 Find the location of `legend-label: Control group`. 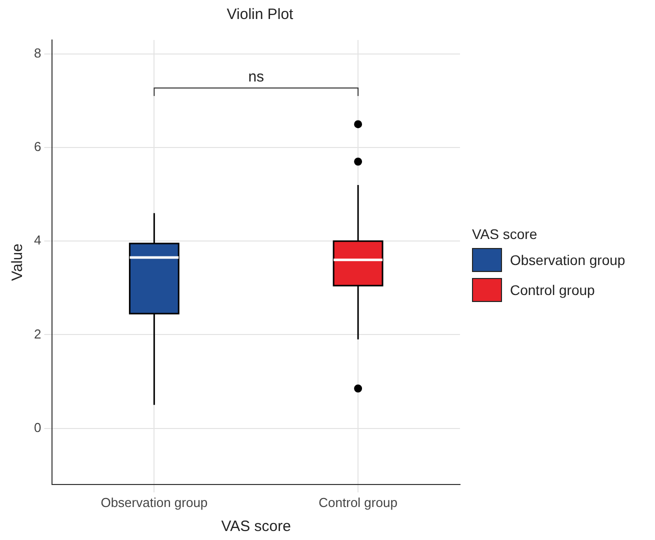

legend-label: Control group is located at coordinates (552, 290).